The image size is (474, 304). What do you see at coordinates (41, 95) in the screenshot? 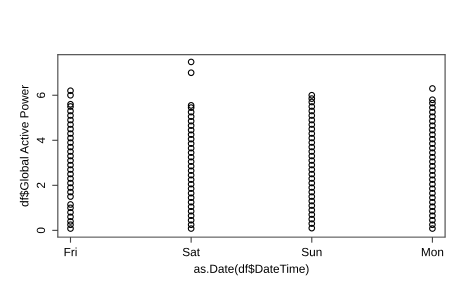
I see `y-tick-label: 6` at bounding box center [41, 95].